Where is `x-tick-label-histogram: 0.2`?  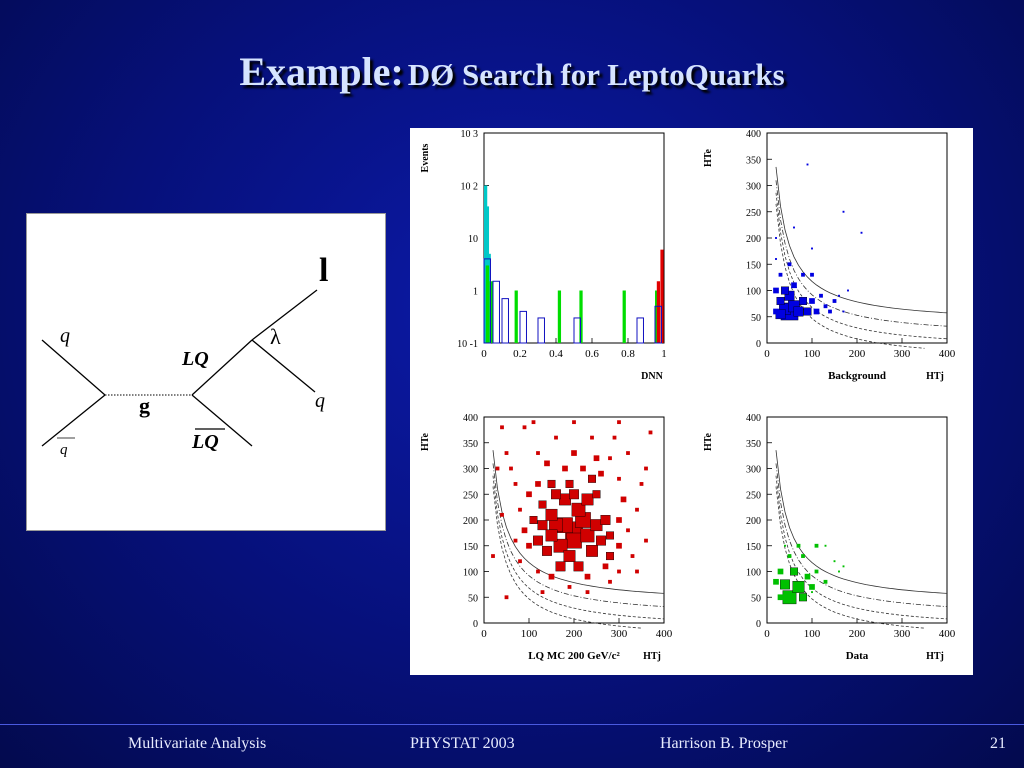
x-tick-label-histogram: 0.2 is located at coordinates (520, 354).